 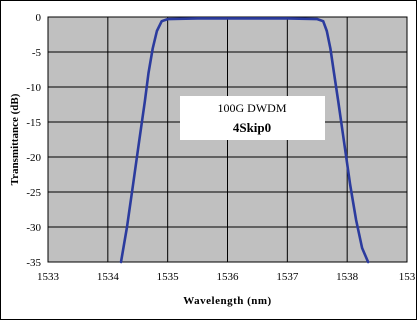 I want to click on x-axis-title: Wavelength (nm), so click(x=227, y=301).